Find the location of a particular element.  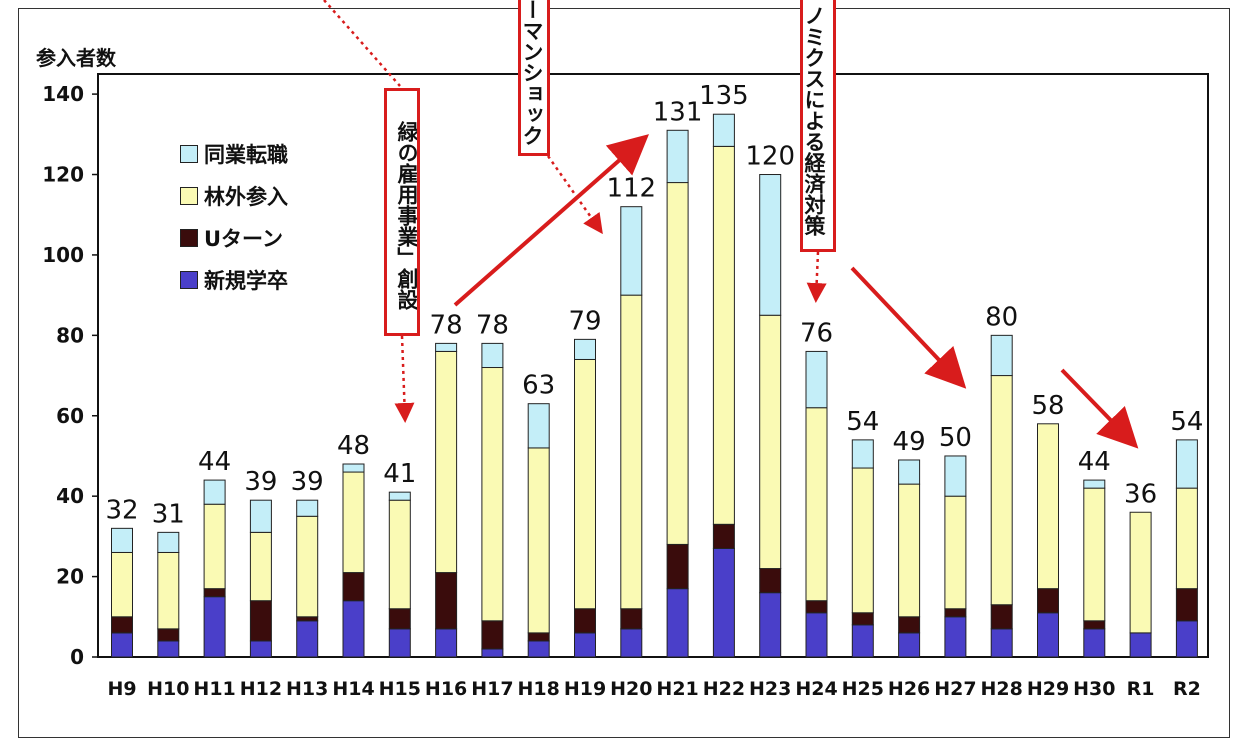

total-label: 131 is located at coordinates (678, 112).